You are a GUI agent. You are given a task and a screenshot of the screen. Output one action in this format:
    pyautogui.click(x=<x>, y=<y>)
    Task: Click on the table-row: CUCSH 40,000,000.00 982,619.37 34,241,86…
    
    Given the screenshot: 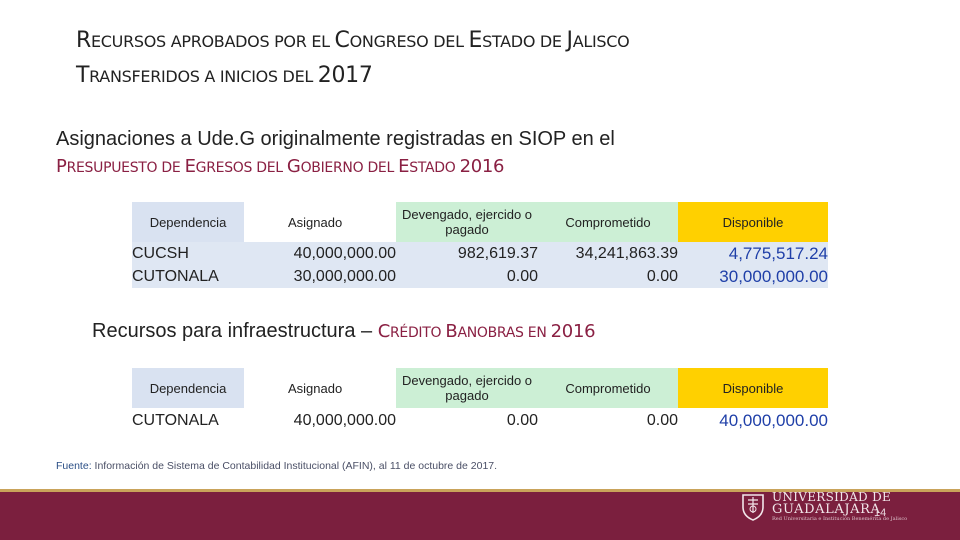 What is the action you would take?
    pyautogui.click(x=480, y=253)
    